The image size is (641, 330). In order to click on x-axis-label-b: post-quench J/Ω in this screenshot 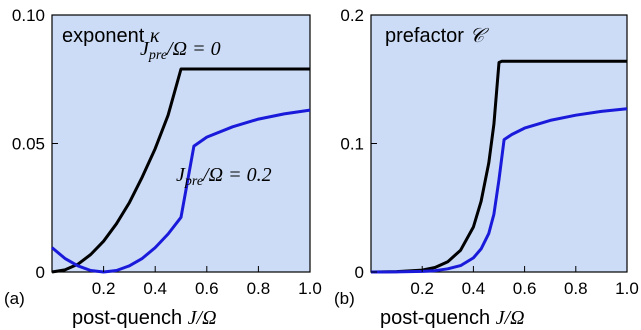, I will do `click(452, 318)`.